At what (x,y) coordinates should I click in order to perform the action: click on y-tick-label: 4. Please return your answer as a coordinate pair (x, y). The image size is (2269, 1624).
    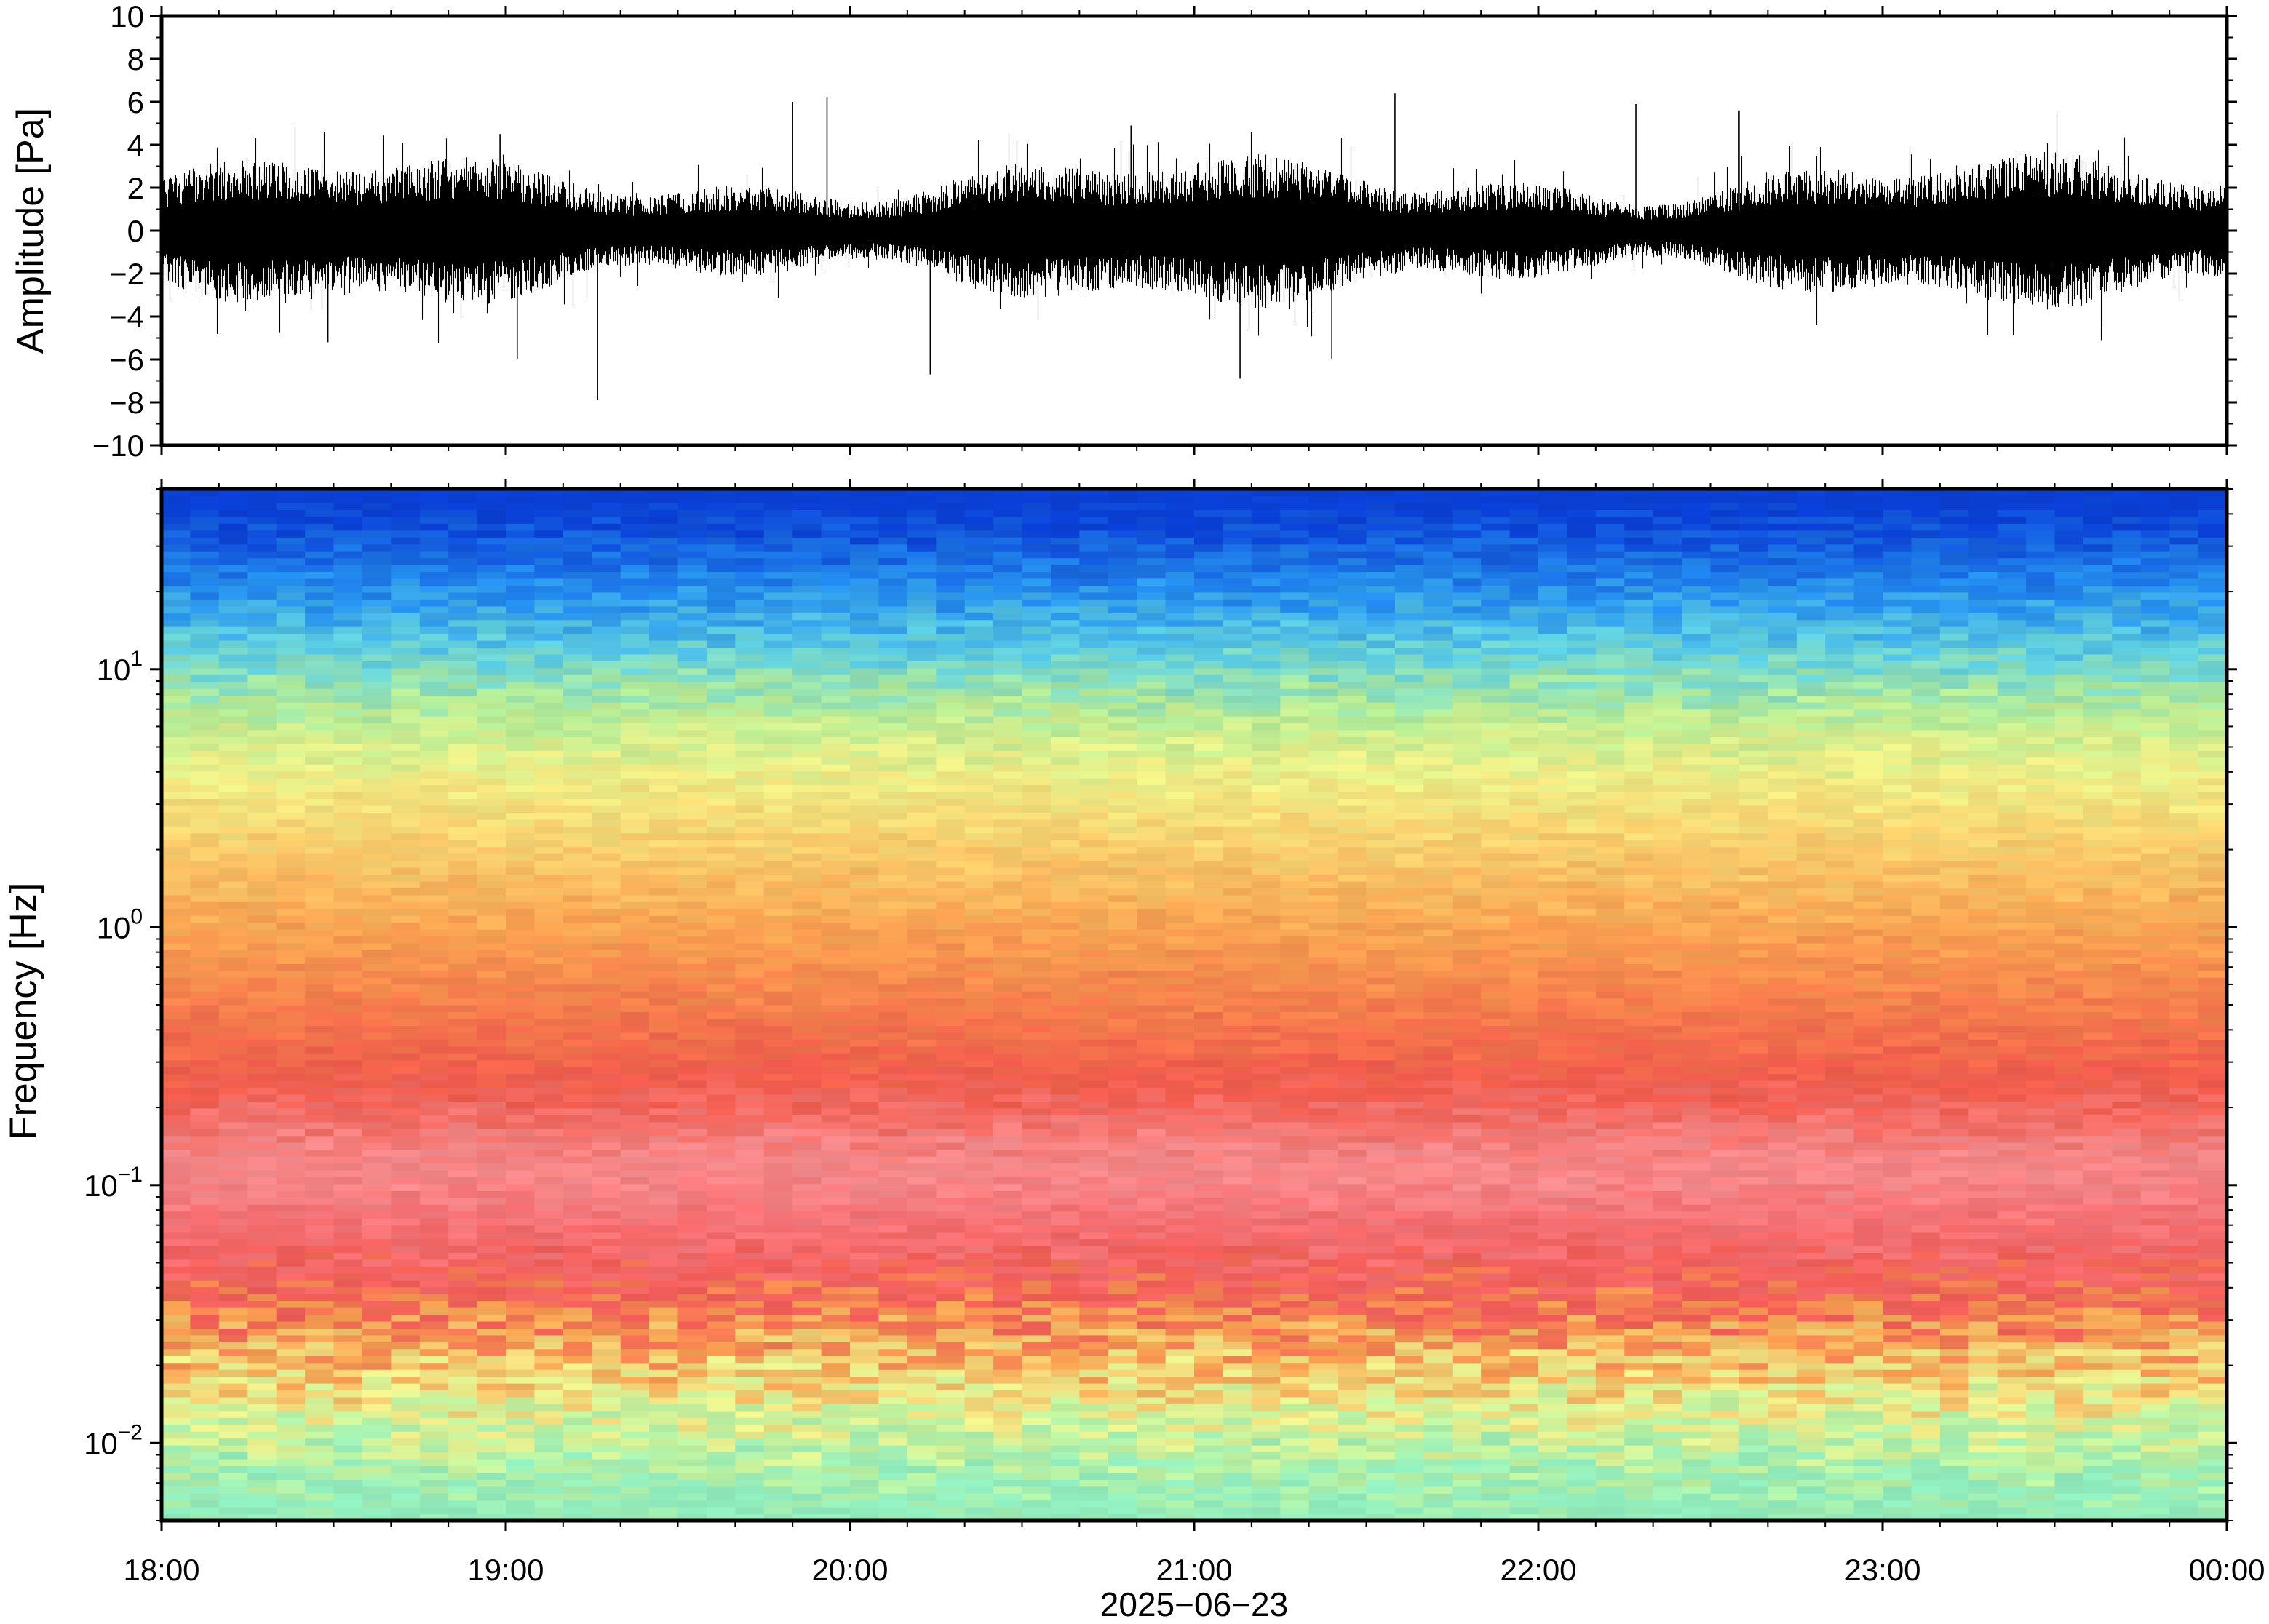
    Looking at the image, I should click on (135, 145).